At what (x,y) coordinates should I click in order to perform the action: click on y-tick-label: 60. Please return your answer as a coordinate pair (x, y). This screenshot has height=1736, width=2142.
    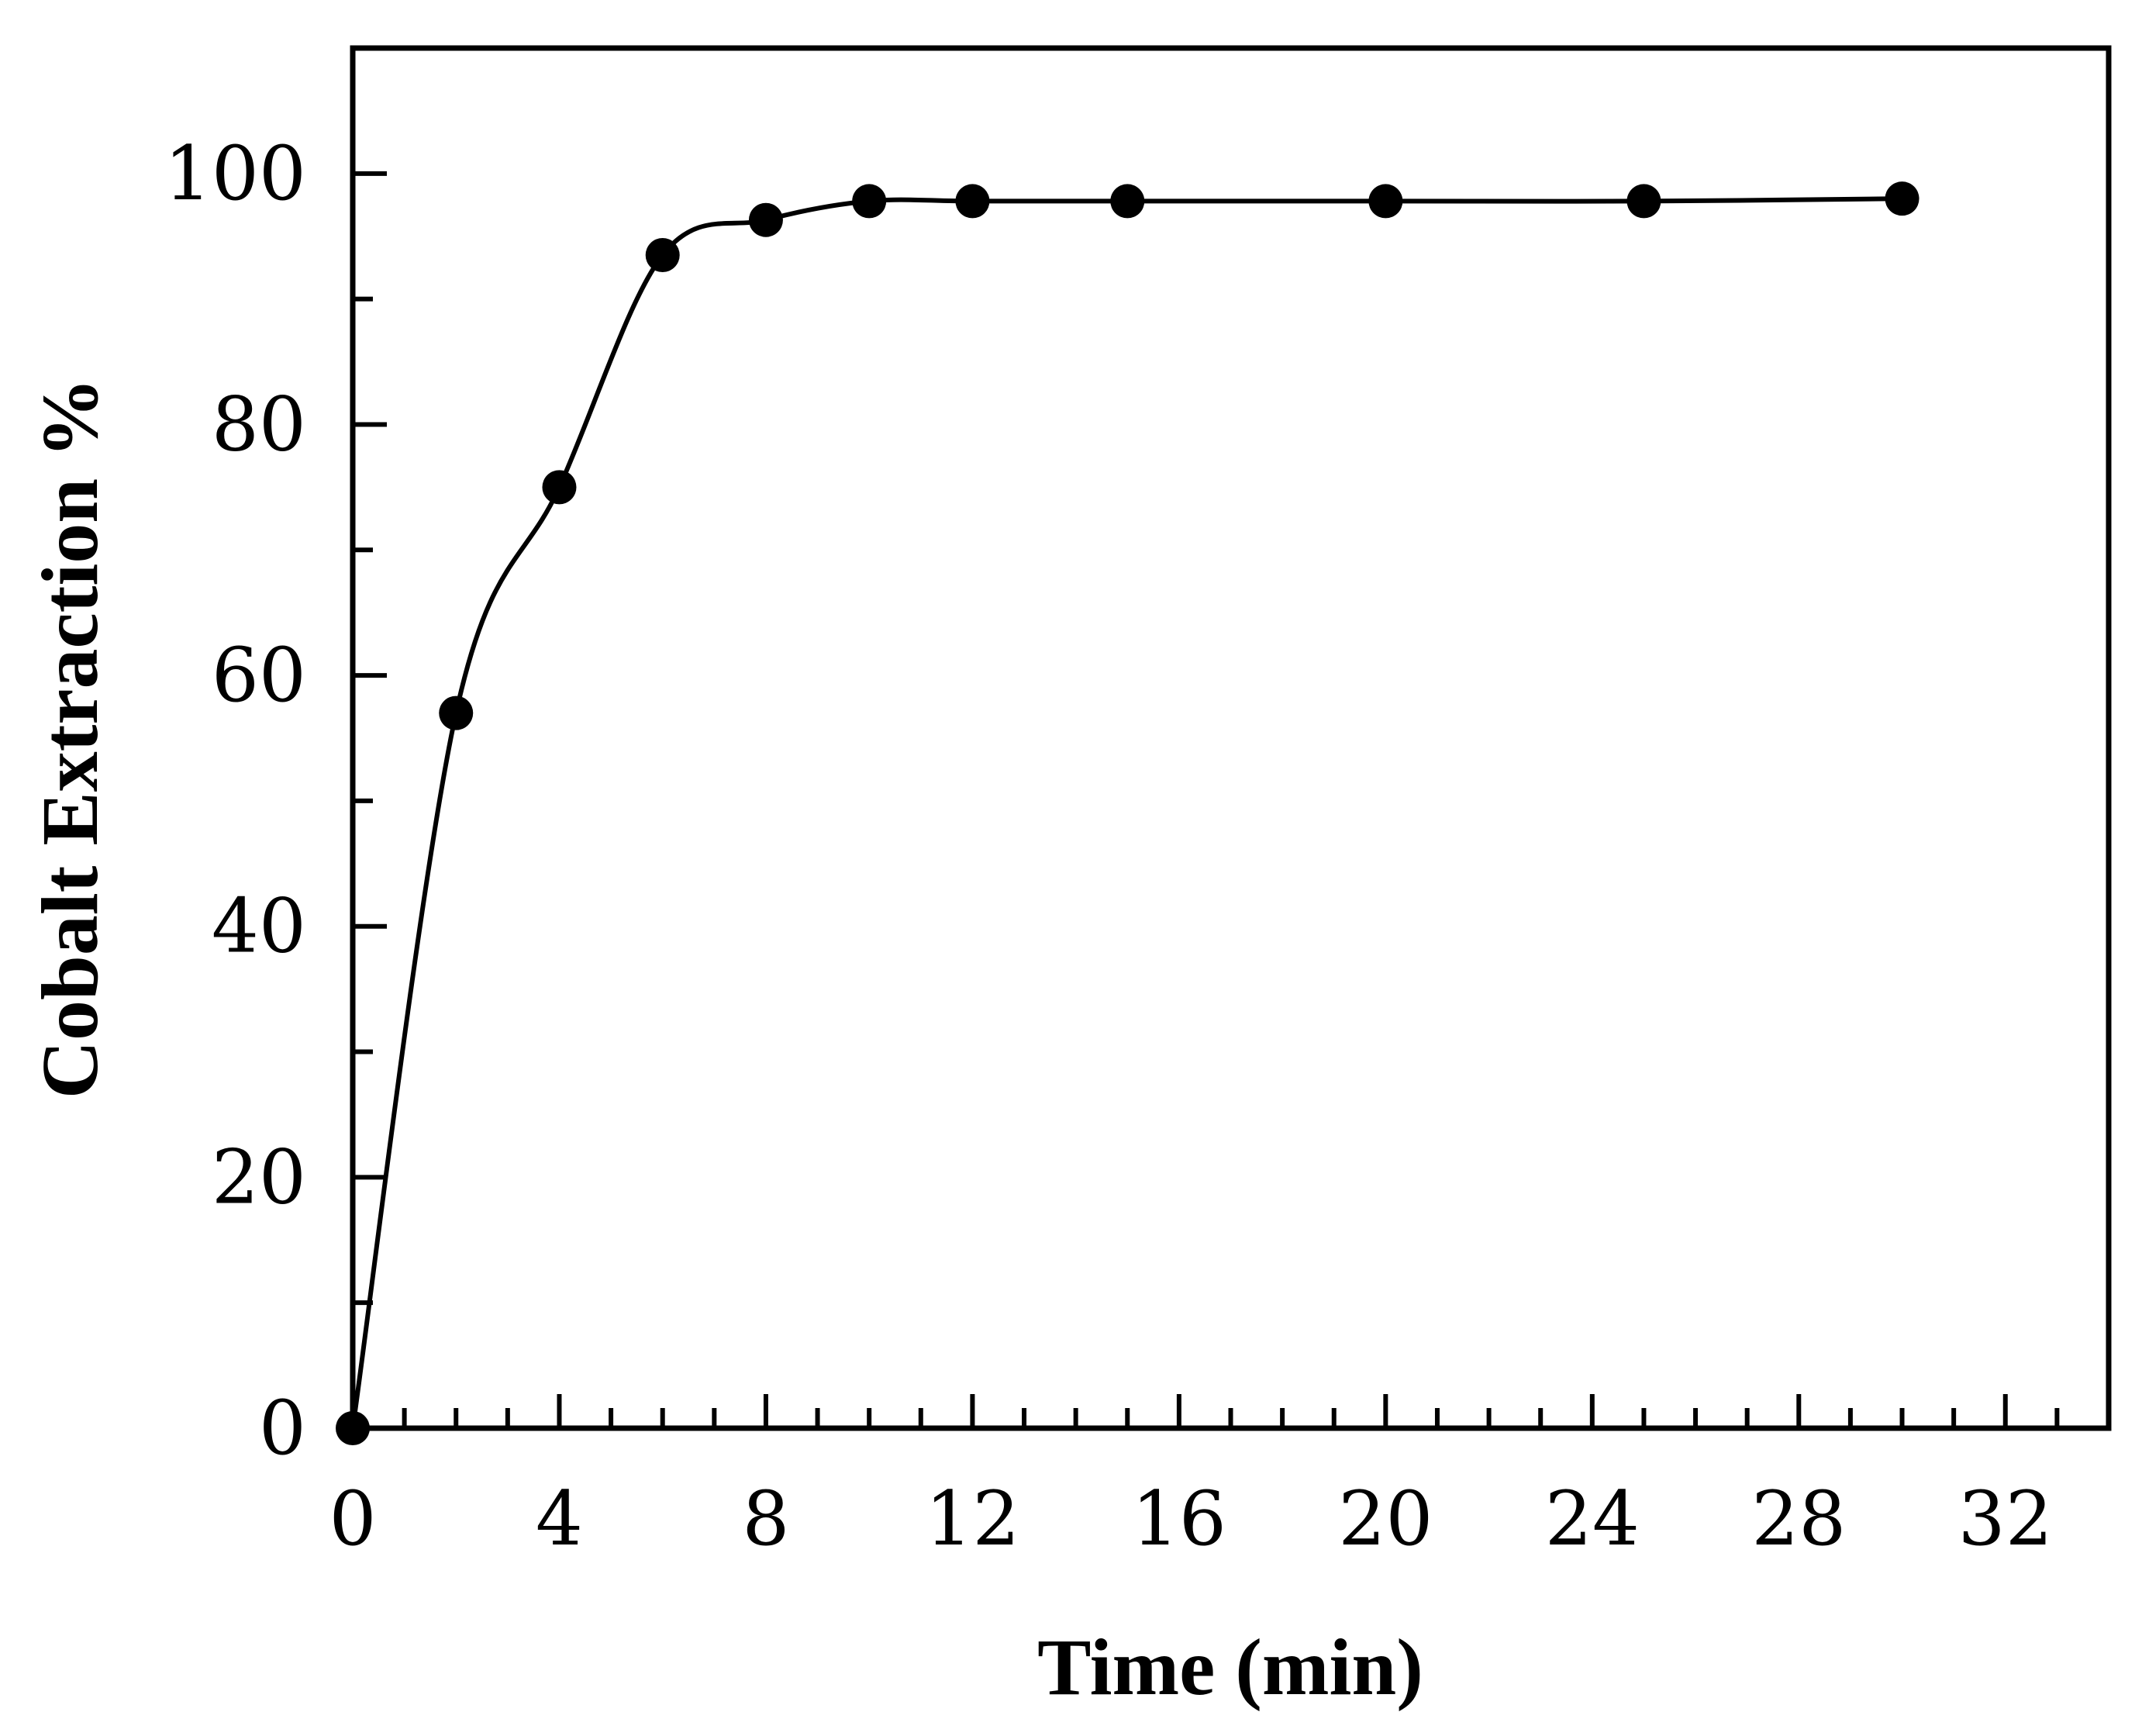
    Looking at the image, I should click on (259, 675).